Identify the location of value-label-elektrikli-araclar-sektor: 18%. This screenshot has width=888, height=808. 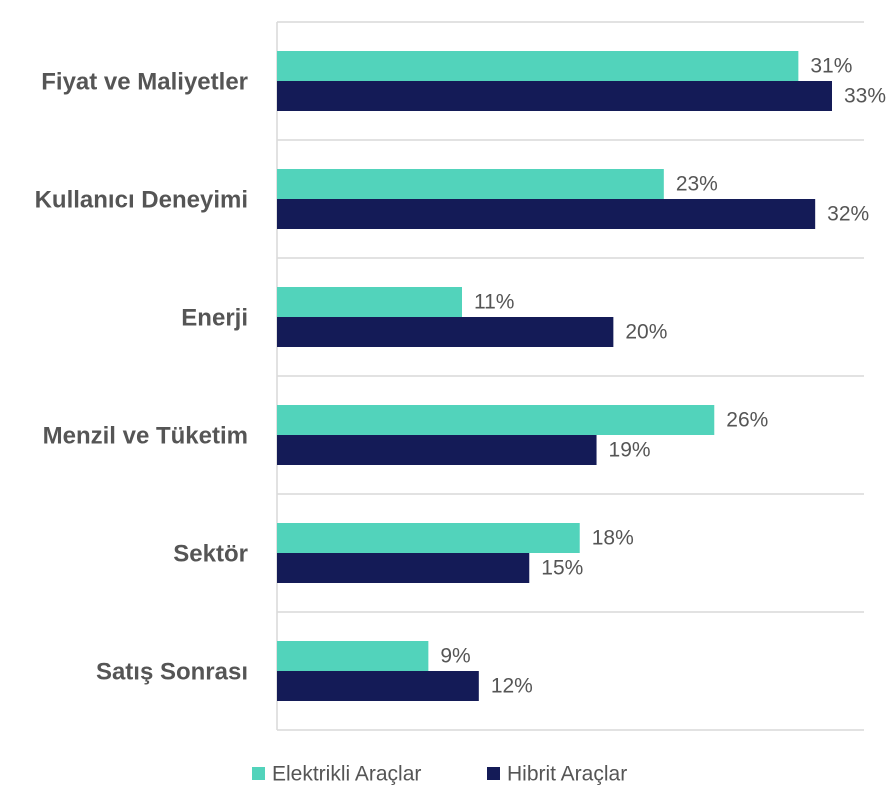
(613, 538).